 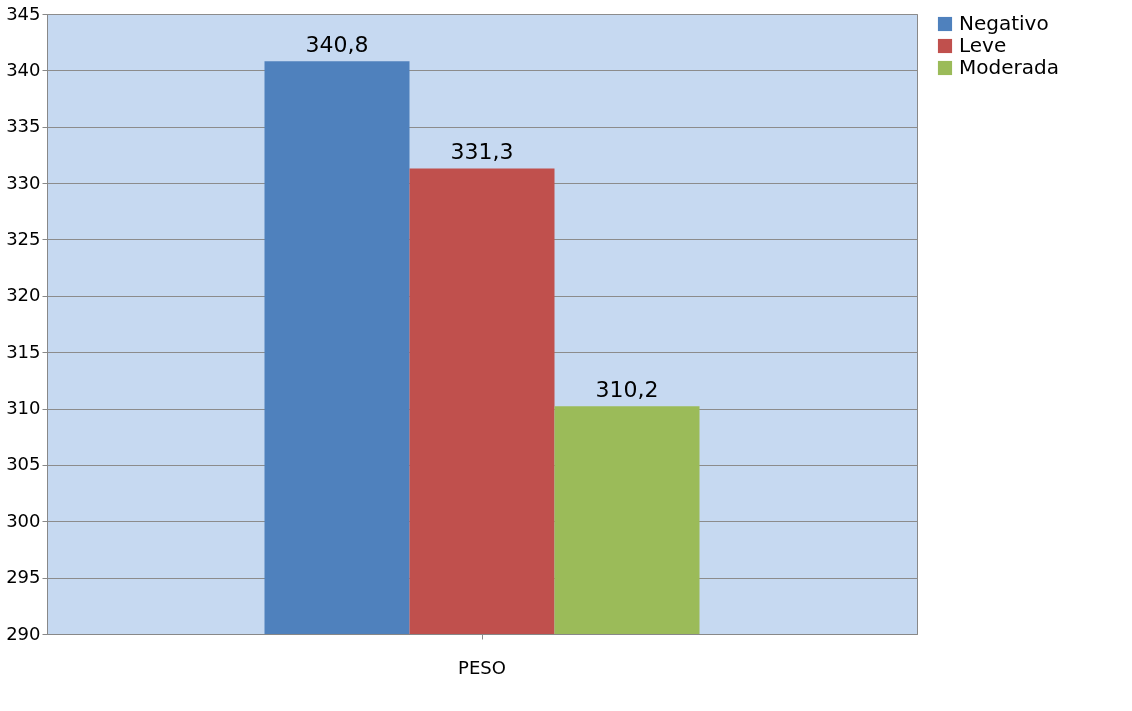 I want to click on y-tick-label: 300, so click(x=23, y=520).